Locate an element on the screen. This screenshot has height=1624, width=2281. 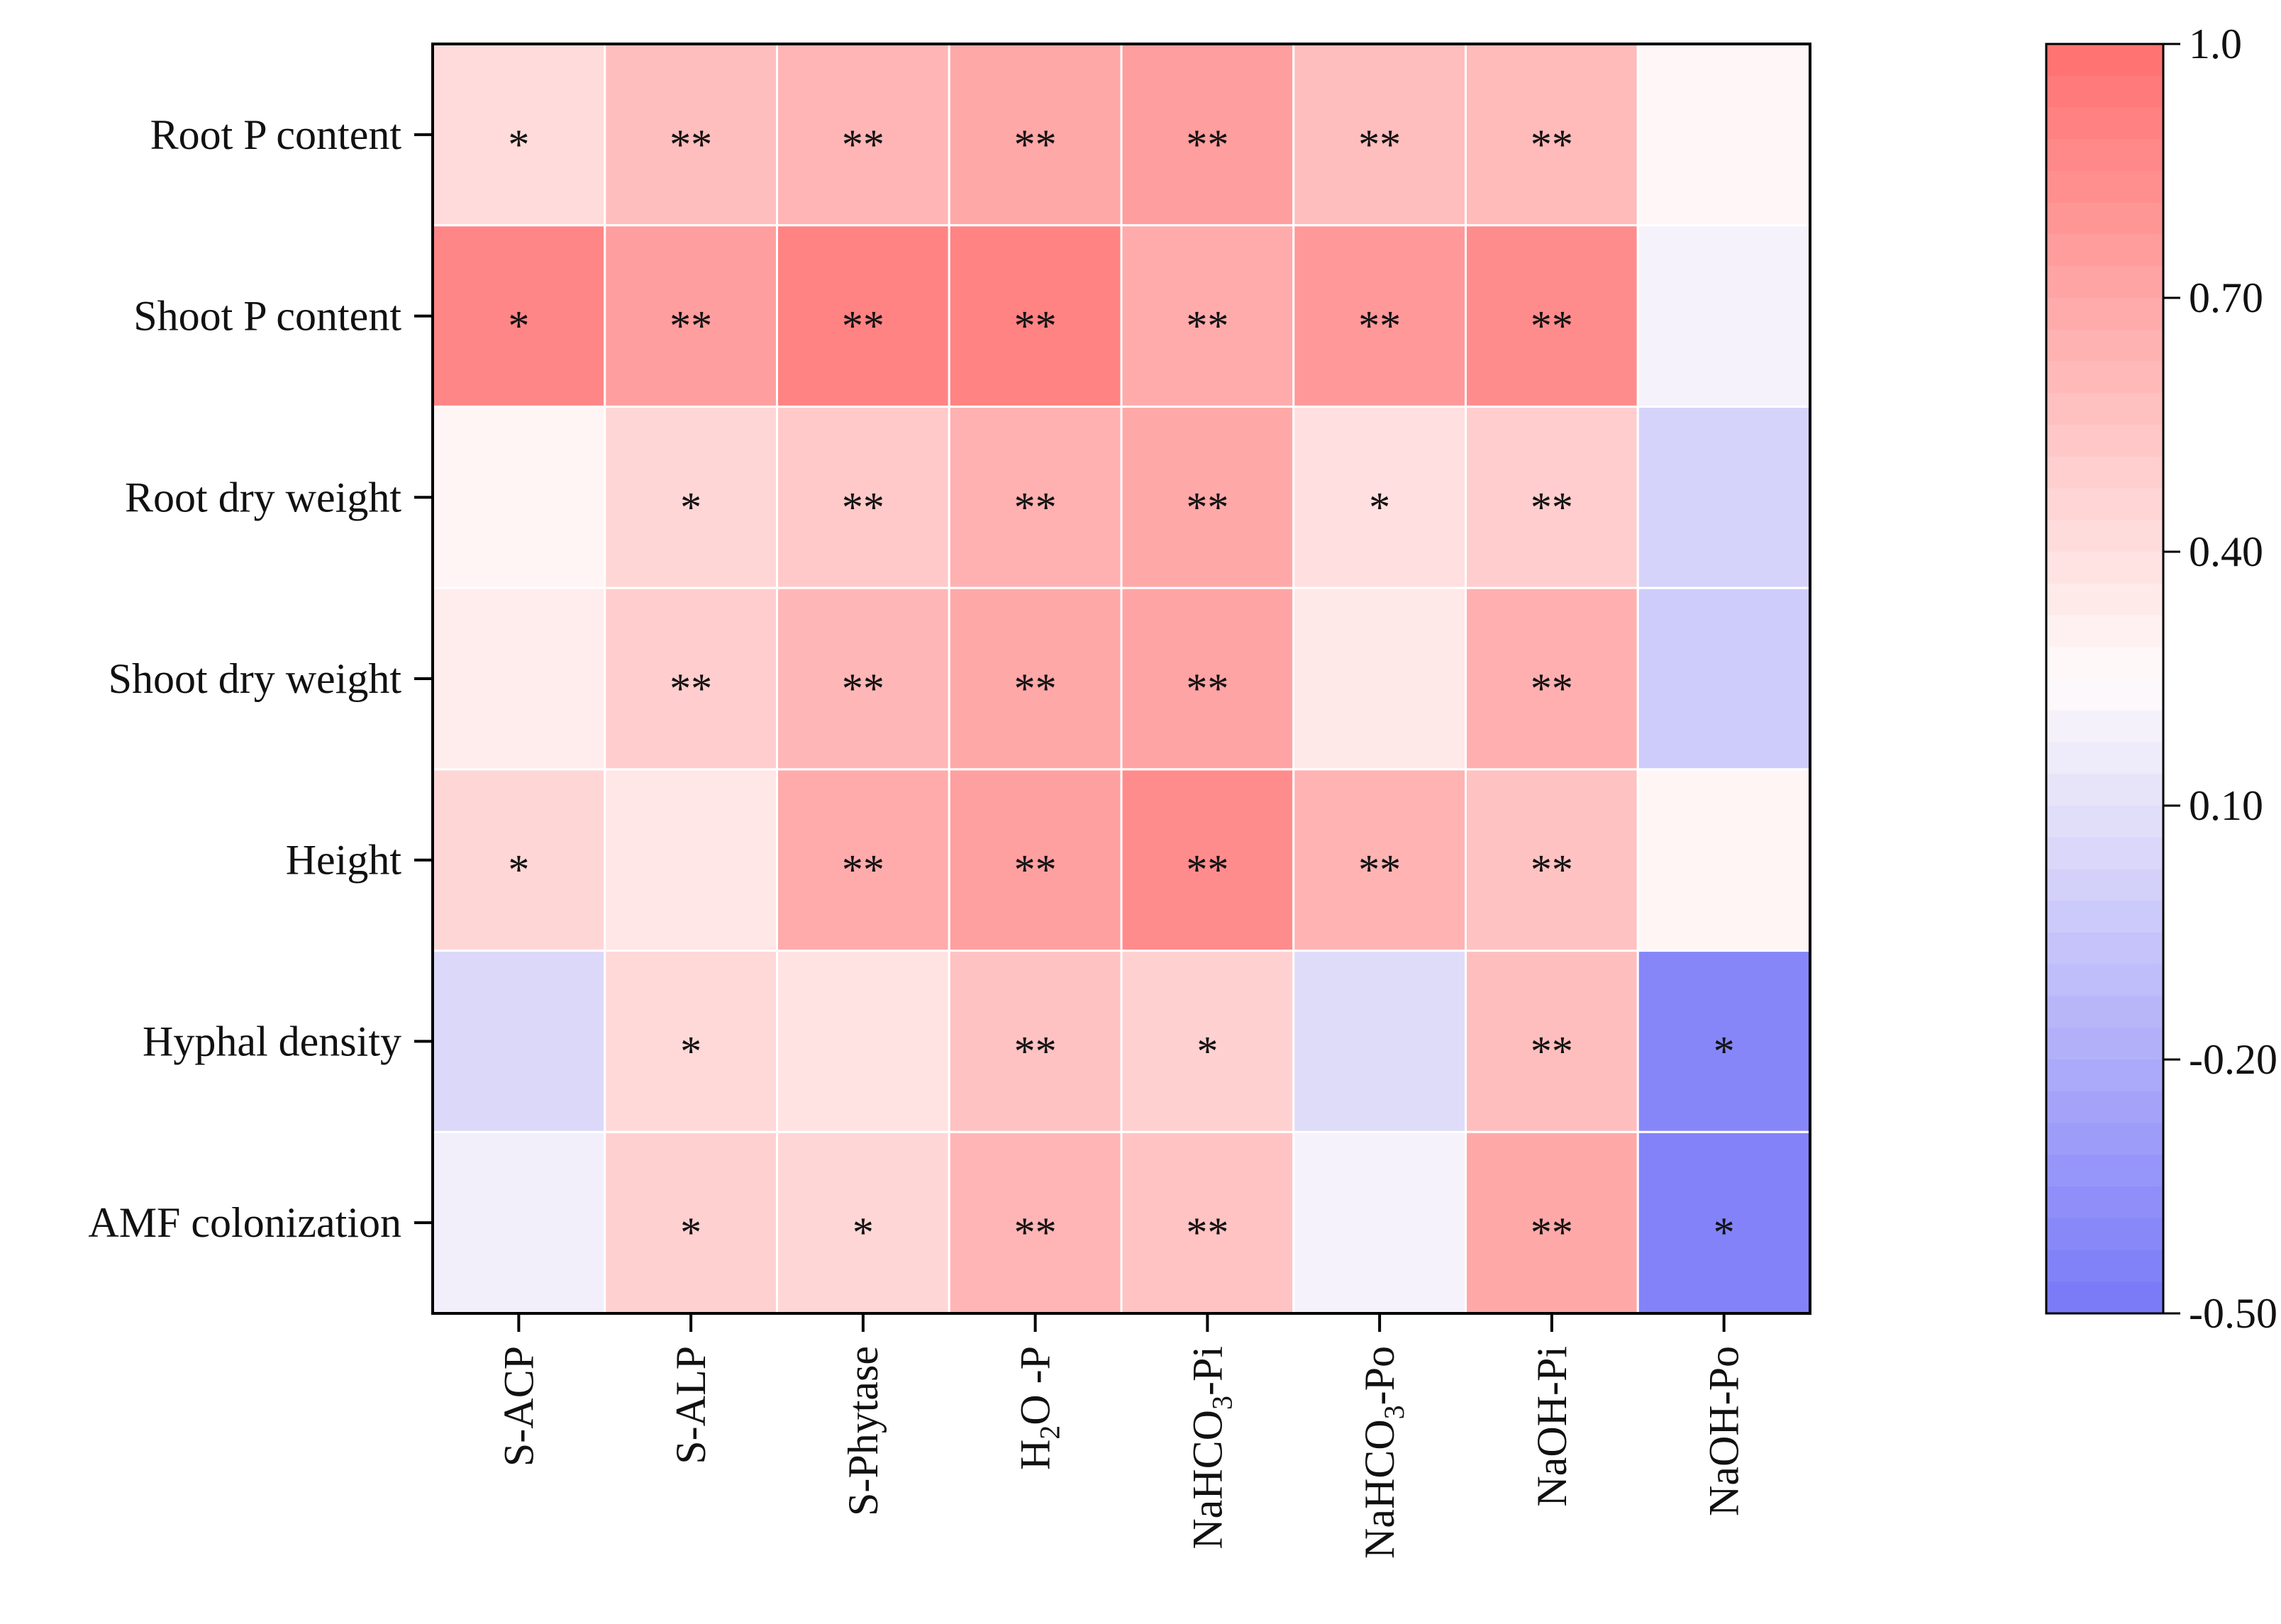
x-tick-label: NaHCO3-Pi is located at coordinates (1211, 1448).